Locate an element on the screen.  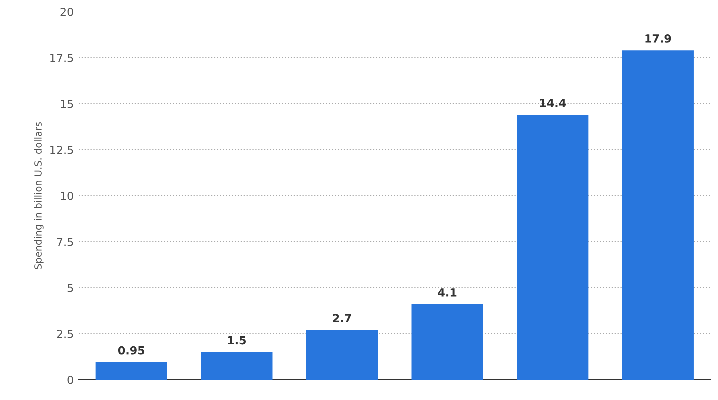
data-label: 0.95 is located at coordinates (131, 350).